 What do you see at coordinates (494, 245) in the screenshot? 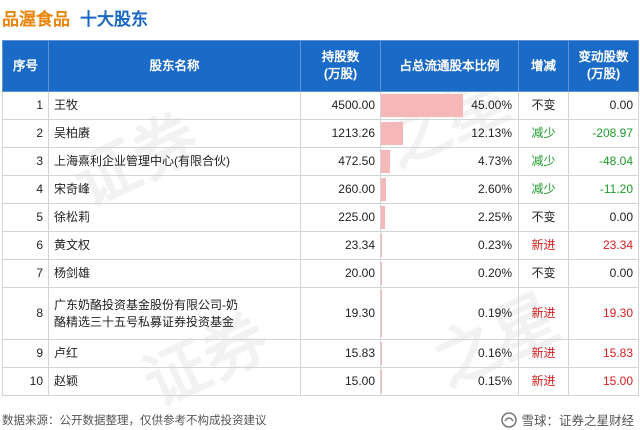
I see `row-ratio-text: 0.23%` at bounding box center [494, 245].